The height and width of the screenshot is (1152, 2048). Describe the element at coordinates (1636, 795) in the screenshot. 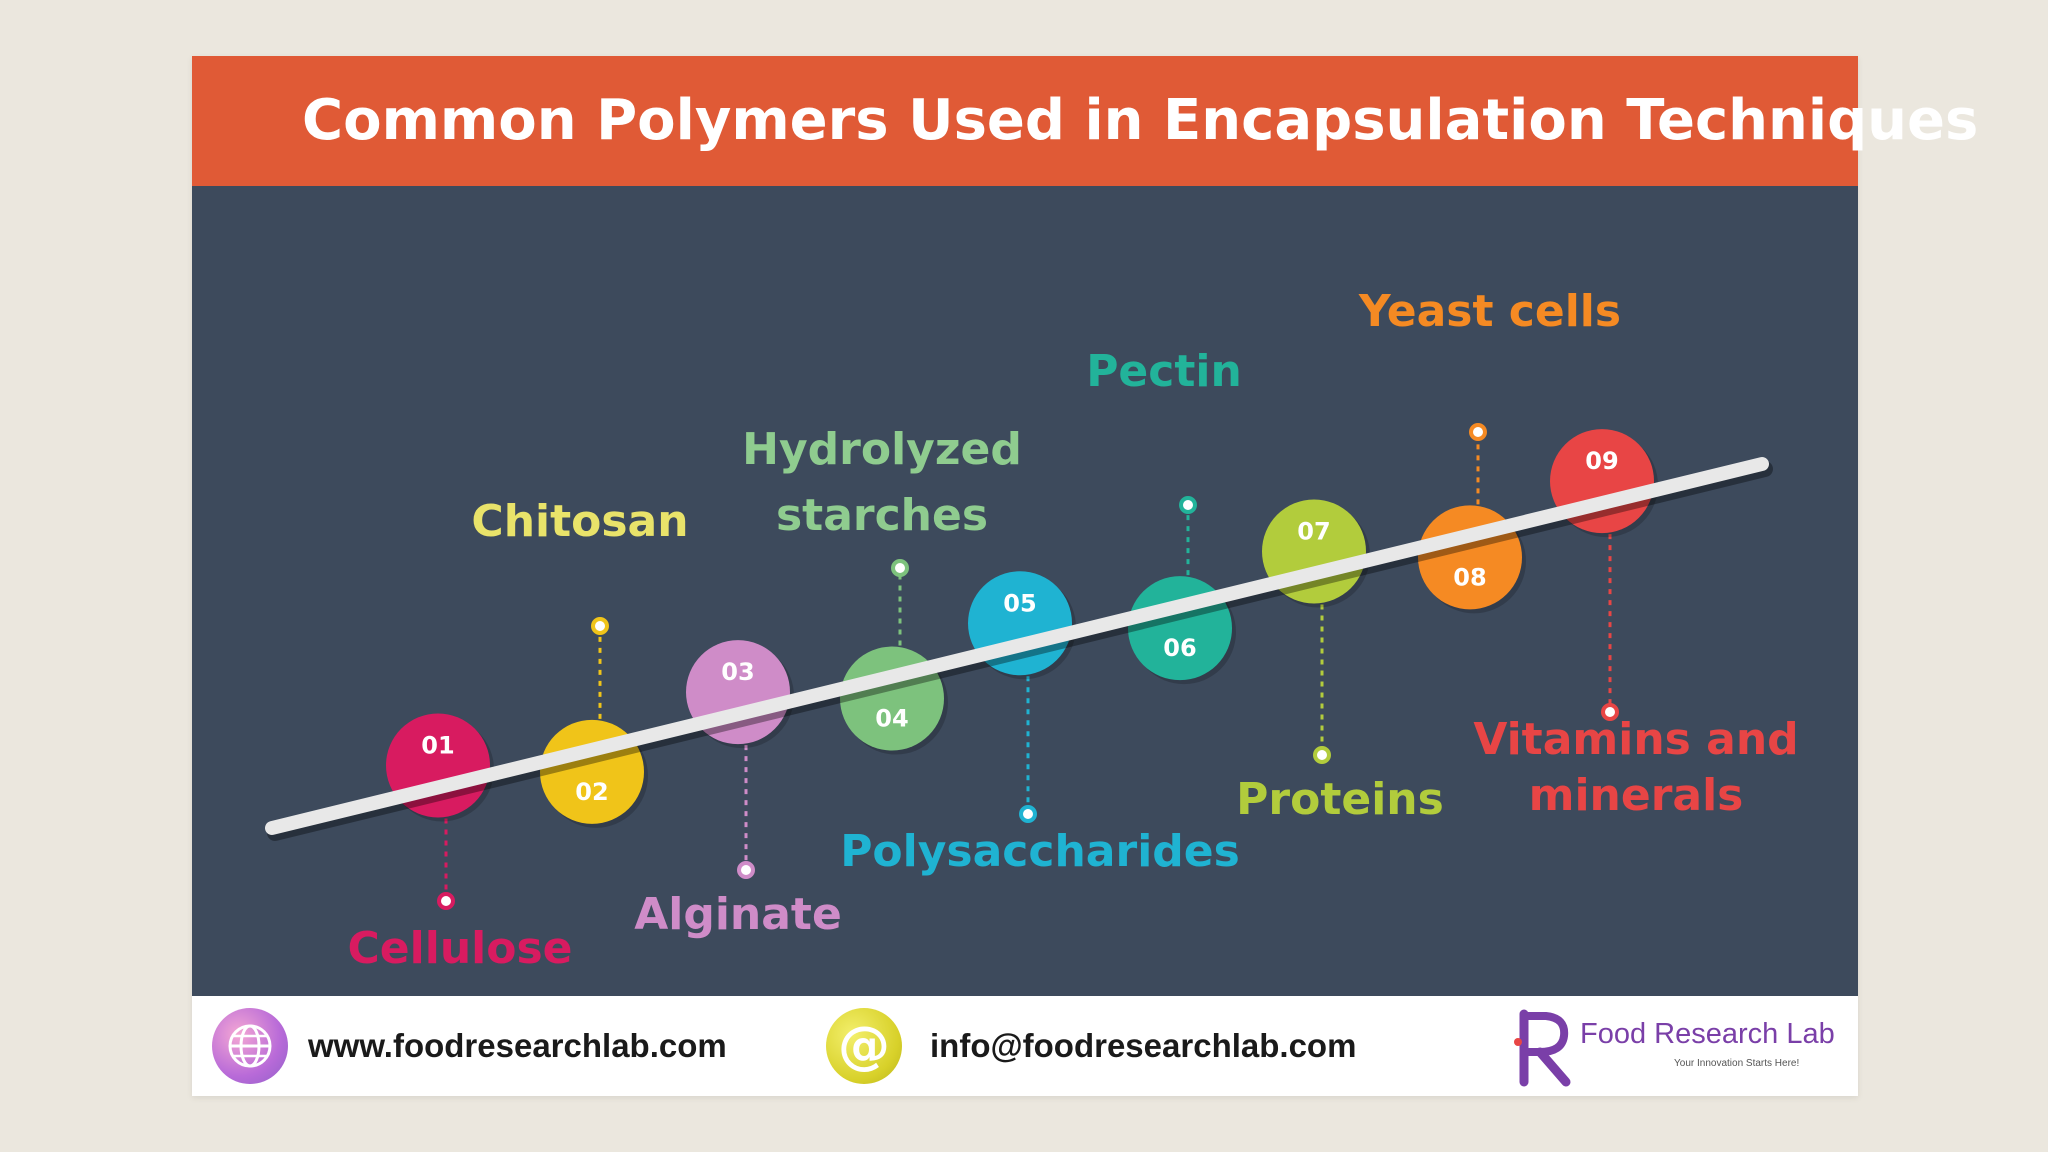

I see `label-09-line-2: minerals` at that location.